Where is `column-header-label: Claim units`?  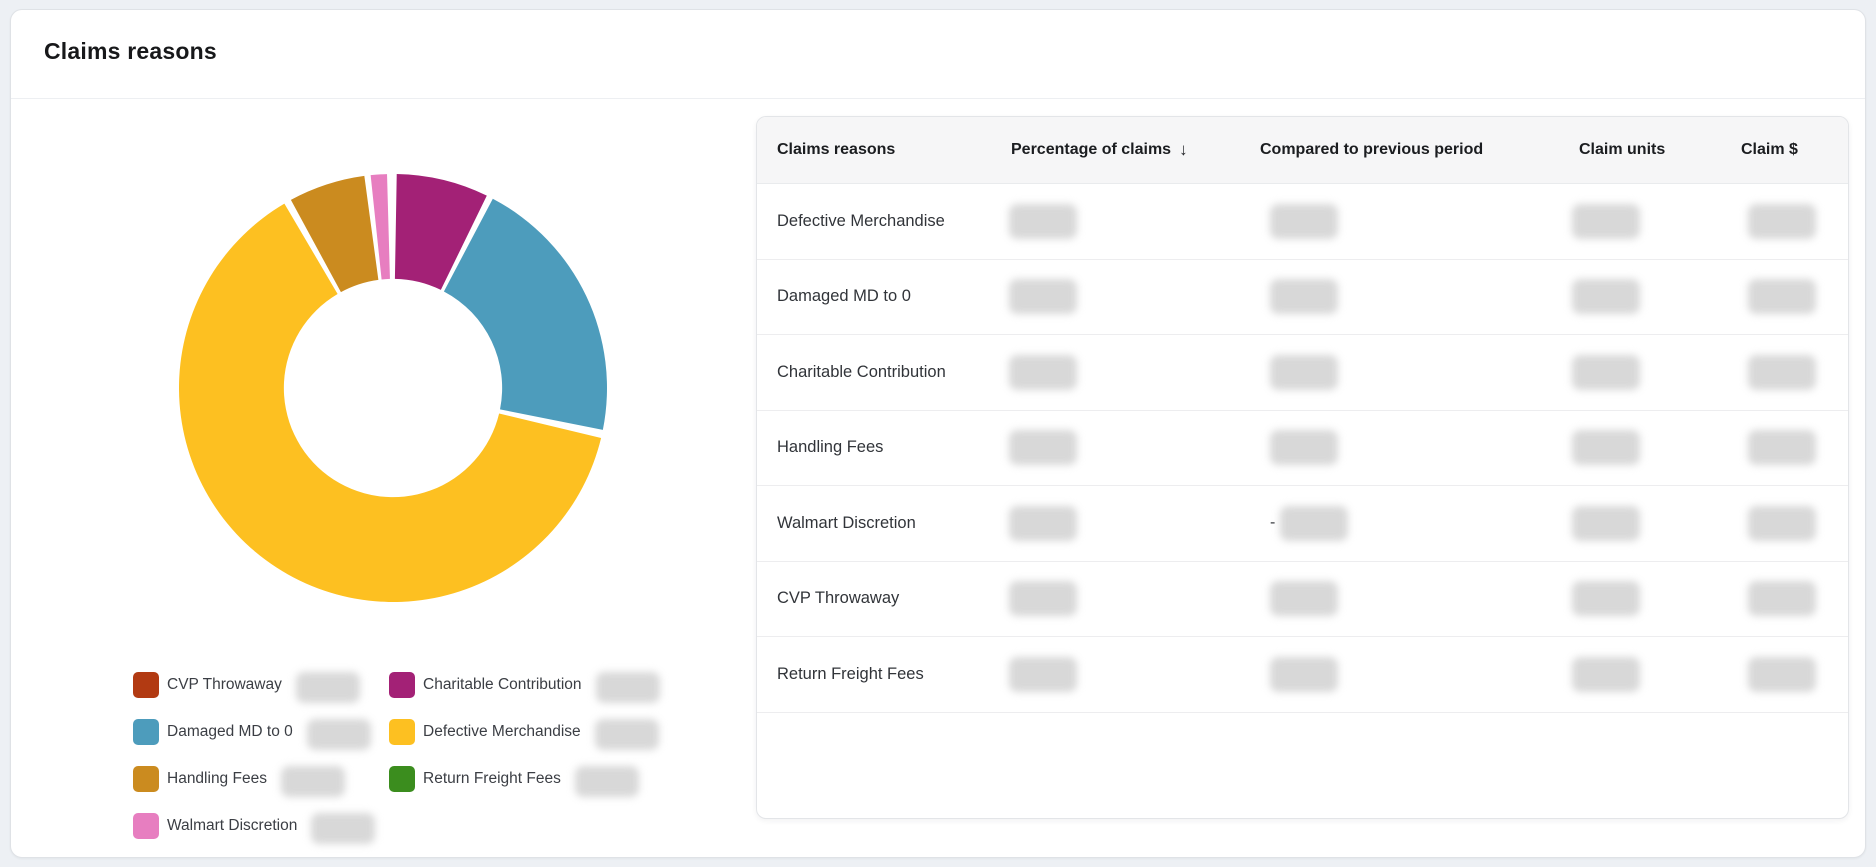
column-header-label: Claim units is located at coordinates (1622, 149).